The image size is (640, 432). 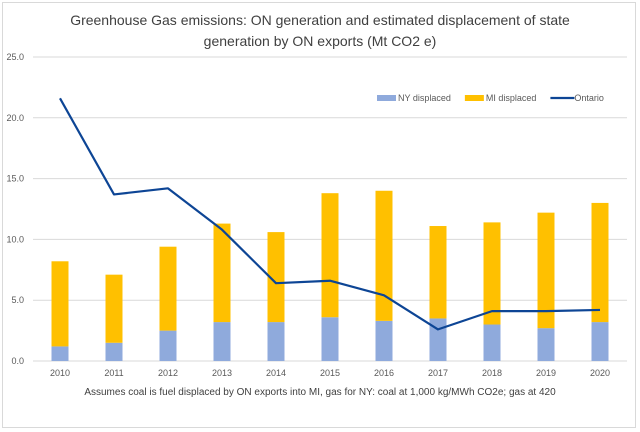 I want to click on x-tick-label: 2015, so click(x=330, y=373).